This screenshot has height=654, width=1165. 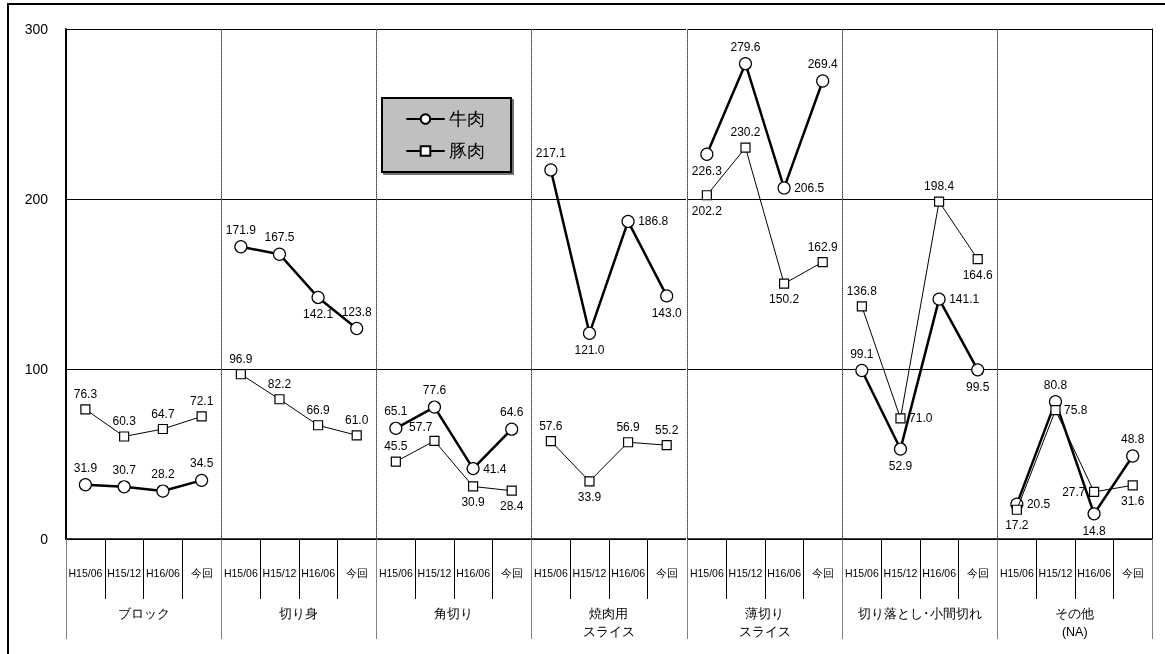 I want to click on data-label: 96.9, so click(x=241, y=358).